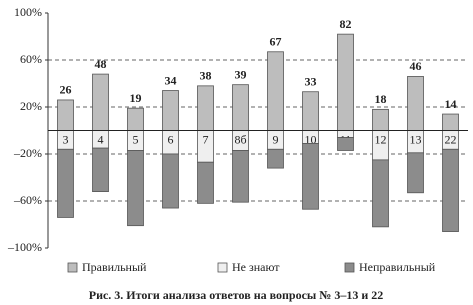  What do you see at coordinates (397, 267) in the screenshot?
I see `legend-label: Неправильный` at bounding box center [397, 267].